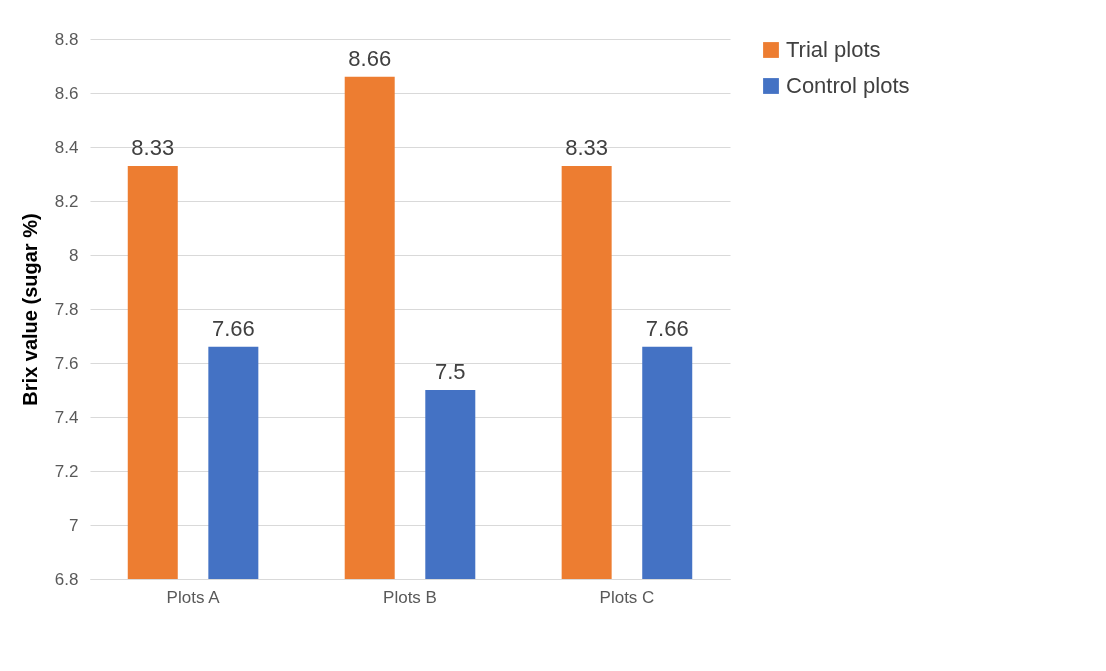  Describe the element at coordinates (627, 597) in the screenshot. I see `x-tick-label: Plots C` at that location.